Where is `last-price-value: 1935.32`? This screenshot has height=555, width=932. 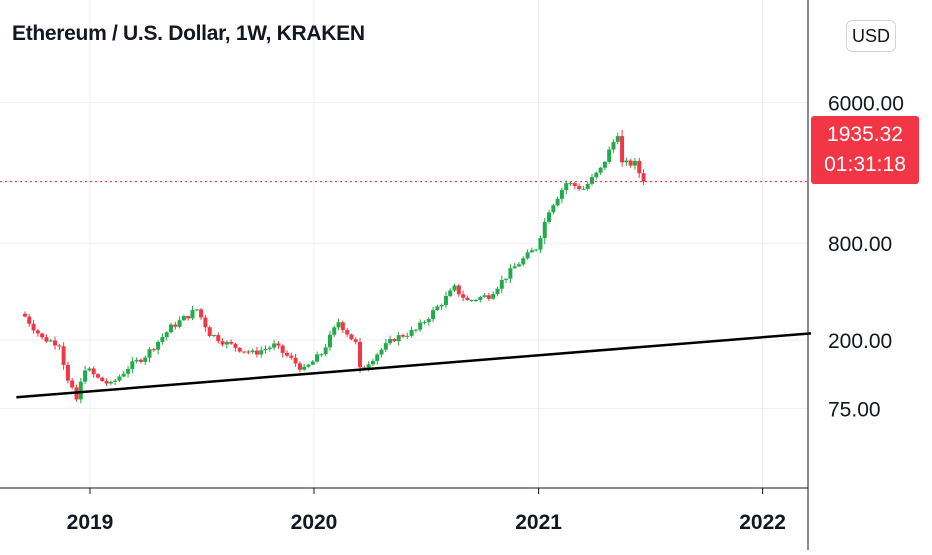 last-price-value: 1935.32 is located at coordinates (865, 134).